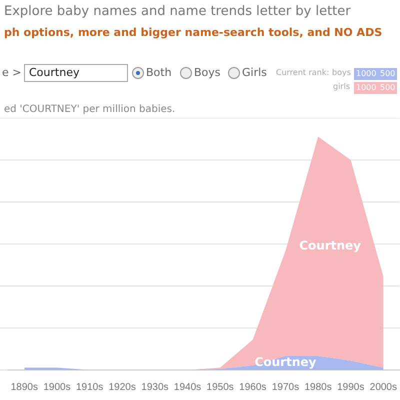 This screenshot has width=400, height=400. What do you see at coordinates (90, 109) in the screenshot?
I see `text: ed 'COURTNEY' per million babies.` at bounding box center [90, 109].